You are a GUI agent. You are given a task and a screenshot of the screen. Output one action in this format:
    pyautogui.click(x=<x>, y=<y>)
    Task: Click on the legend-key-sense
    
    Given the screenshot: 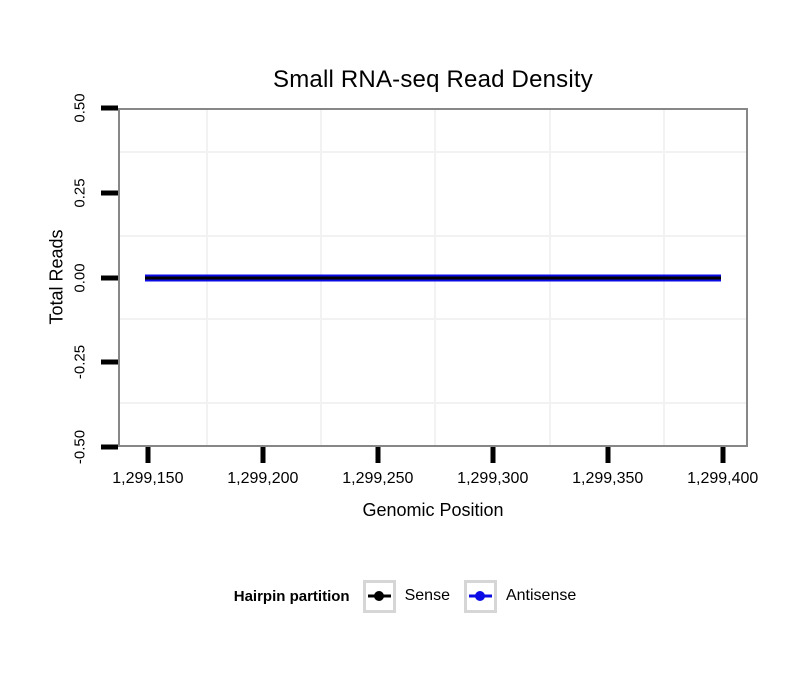 What is the action you would take?
    pyautogui.click(x=379, y=596)
    